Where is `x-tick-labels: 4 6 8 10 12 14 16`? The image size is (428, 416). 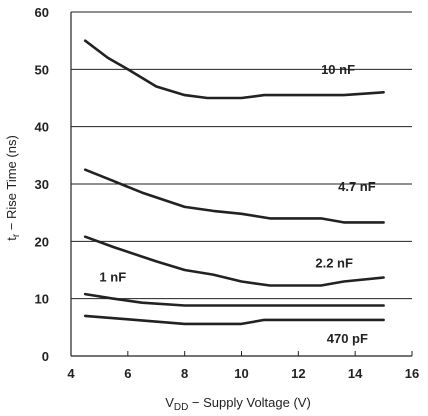
x-tick-labels: 4 6 8 10 12 14 16 is located at coordinates (243, 373).